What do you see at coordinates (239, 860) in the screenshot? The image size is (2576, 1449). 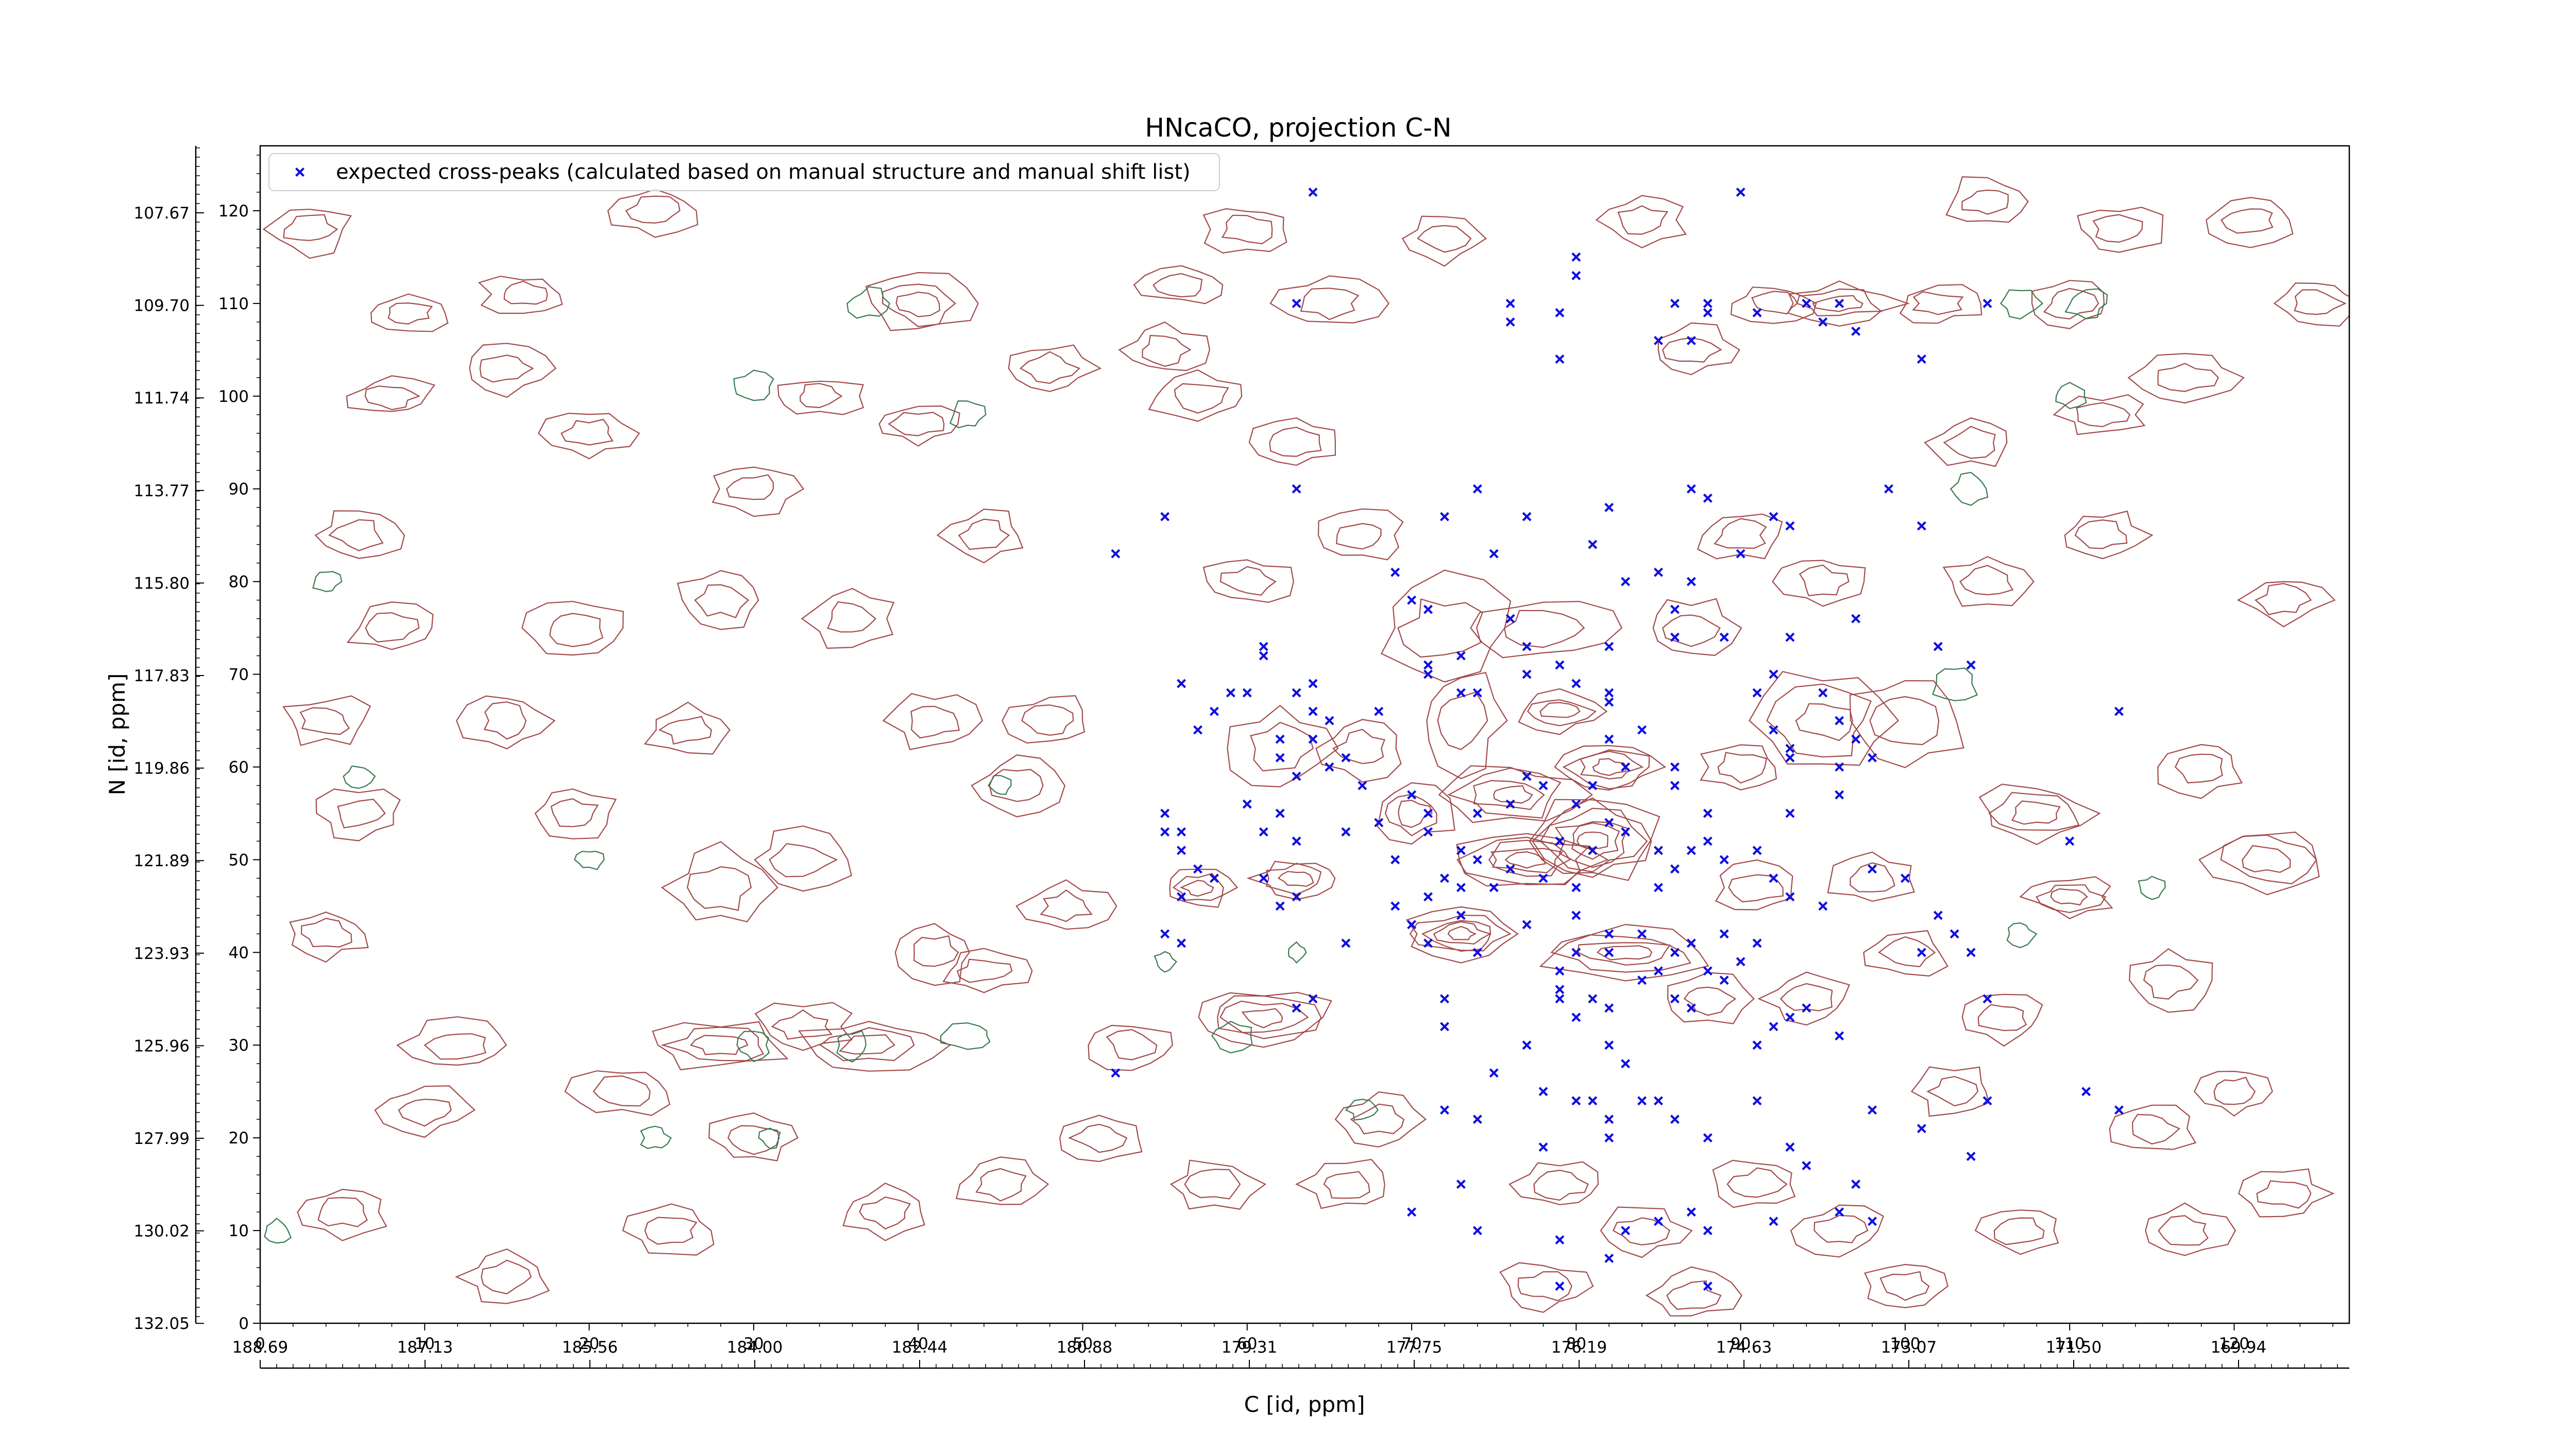 I see `y-index-tick-label: 50` at bounding box center [239, 860].